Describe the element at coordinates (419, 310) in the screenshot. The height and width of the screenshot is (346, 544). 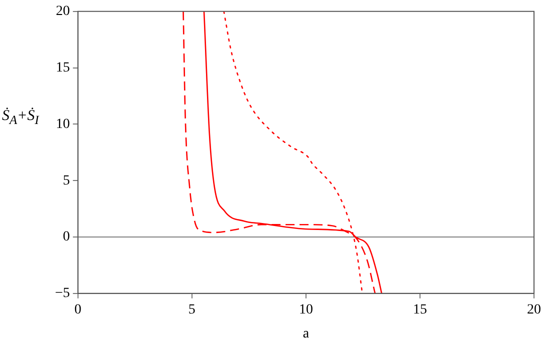
I see `x-tick-label: 15` at that location.